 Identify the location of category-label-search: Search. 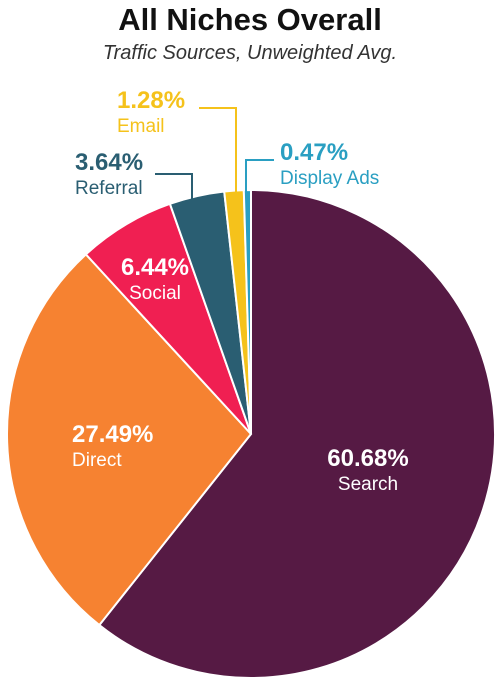
(368, 484).